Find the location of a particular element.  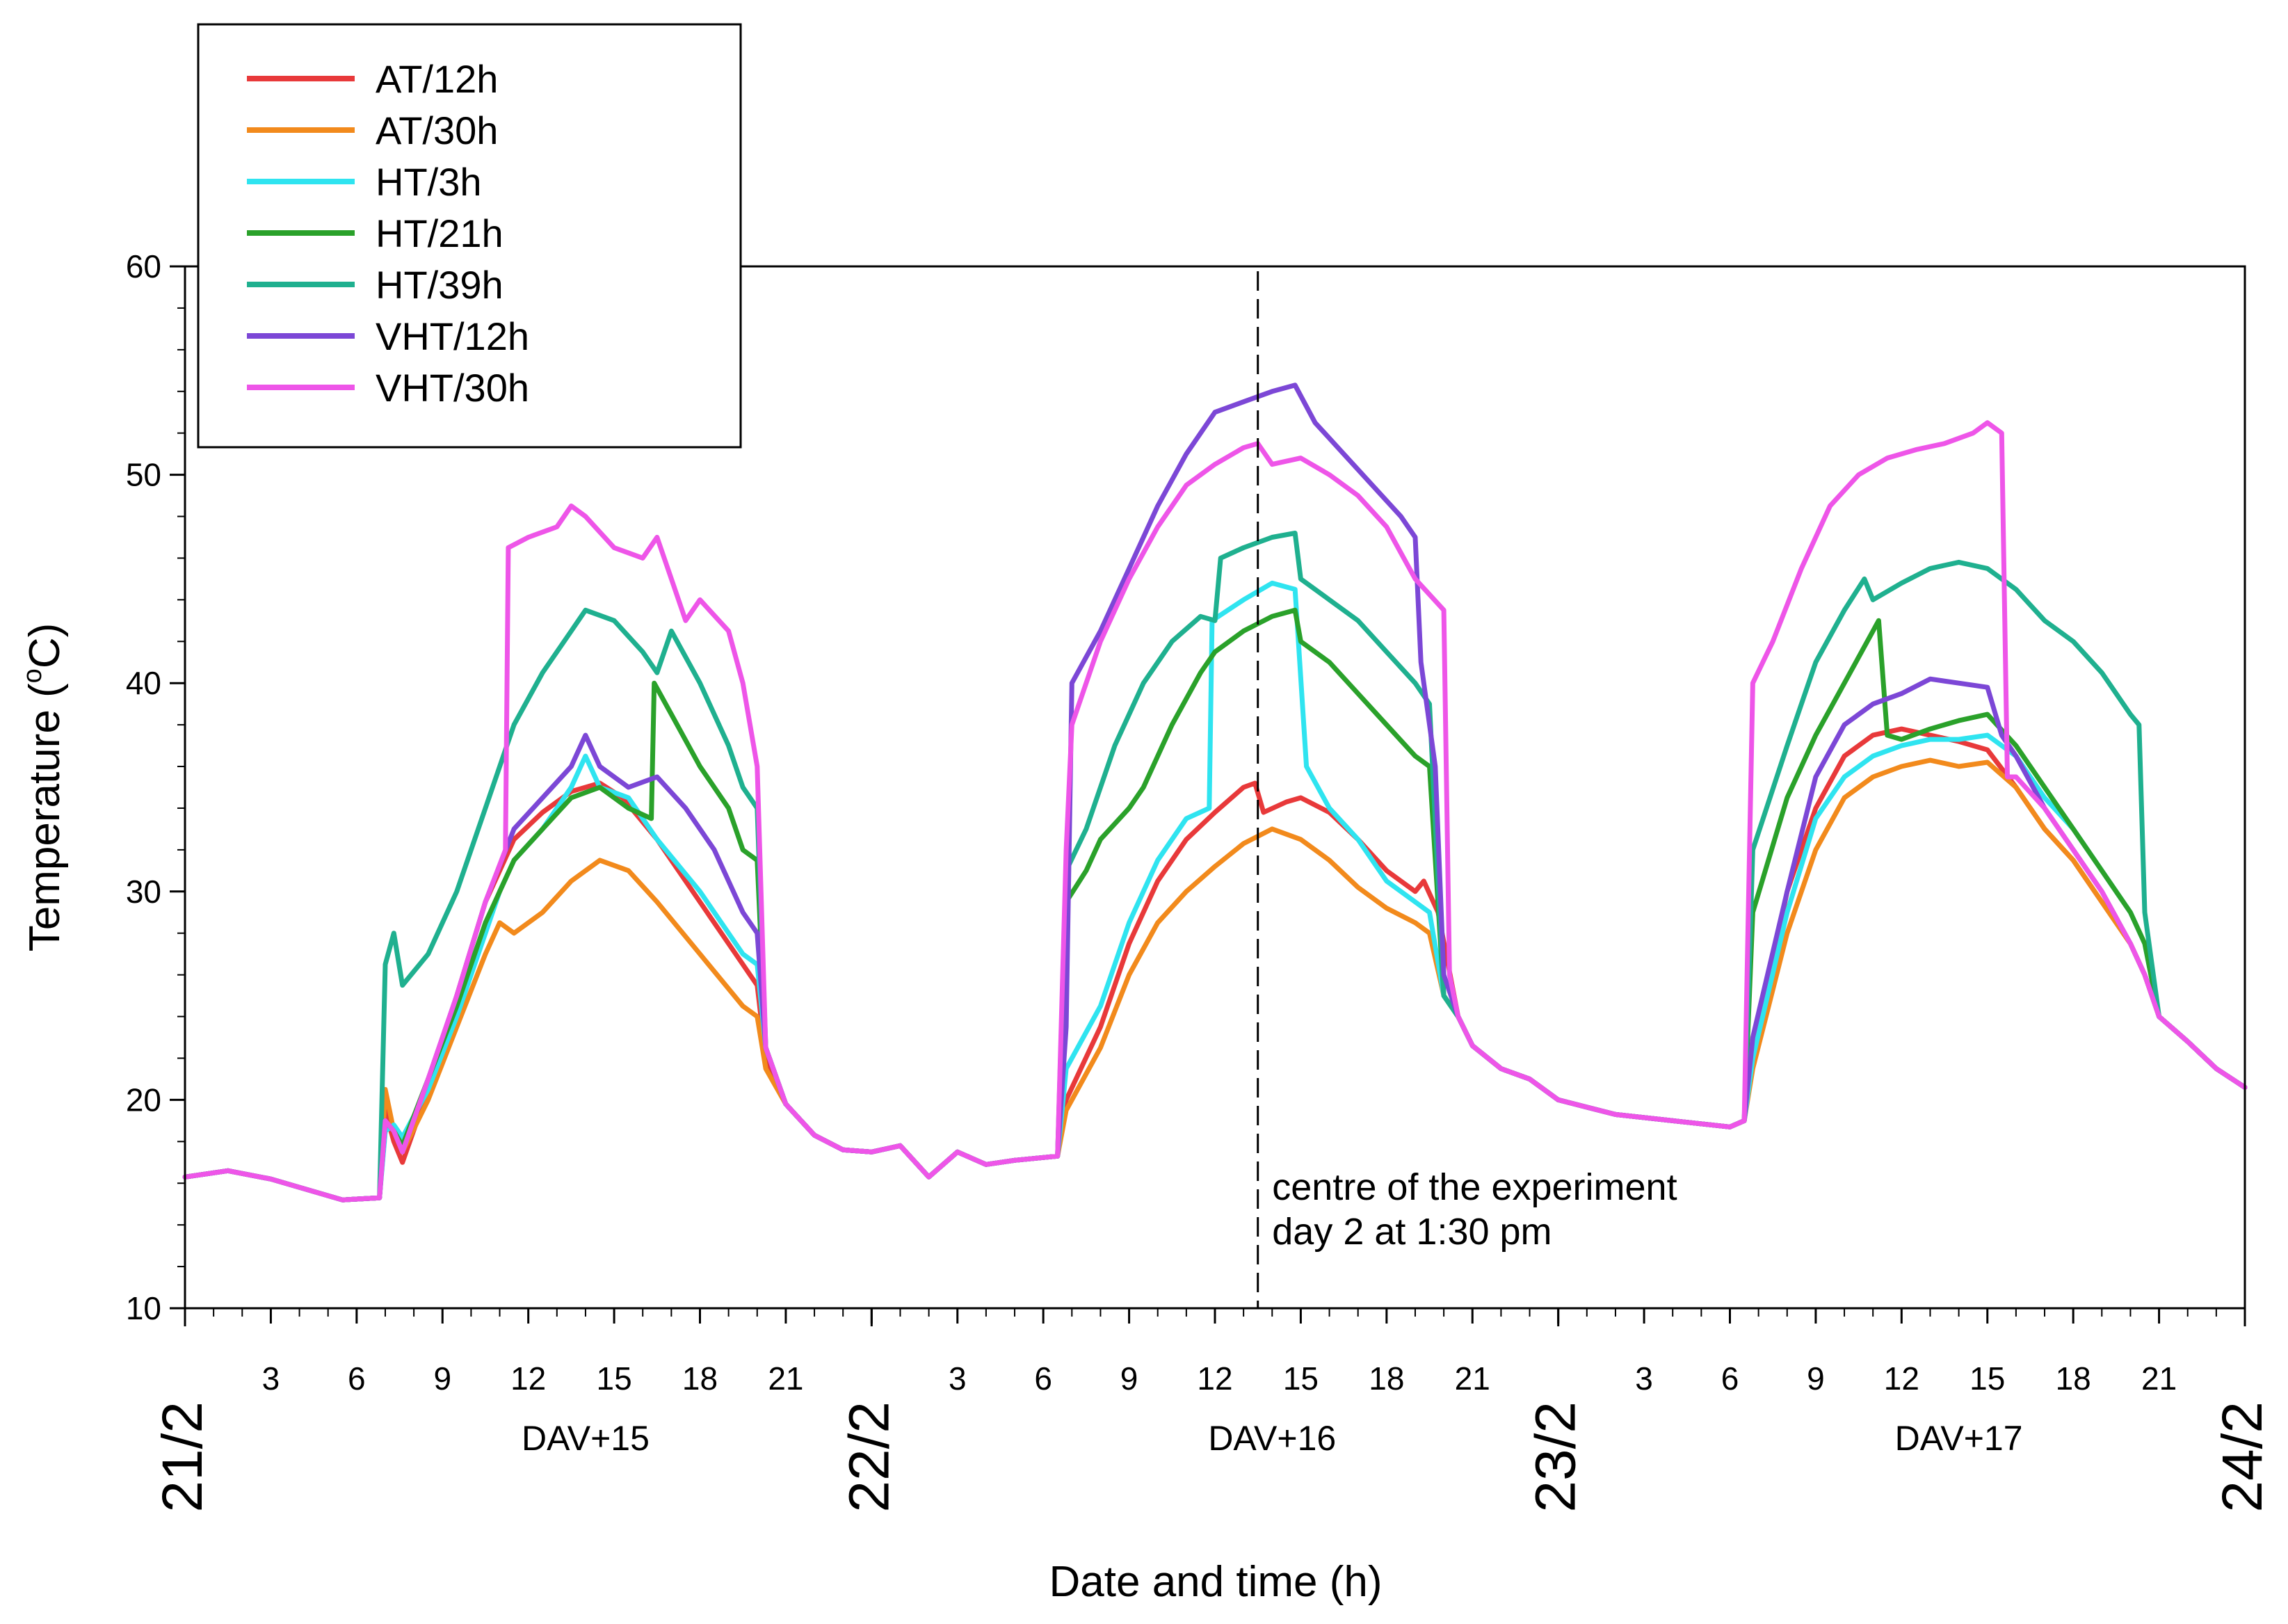

y-tick-label: 10 is located at coordinates (143, 1308).